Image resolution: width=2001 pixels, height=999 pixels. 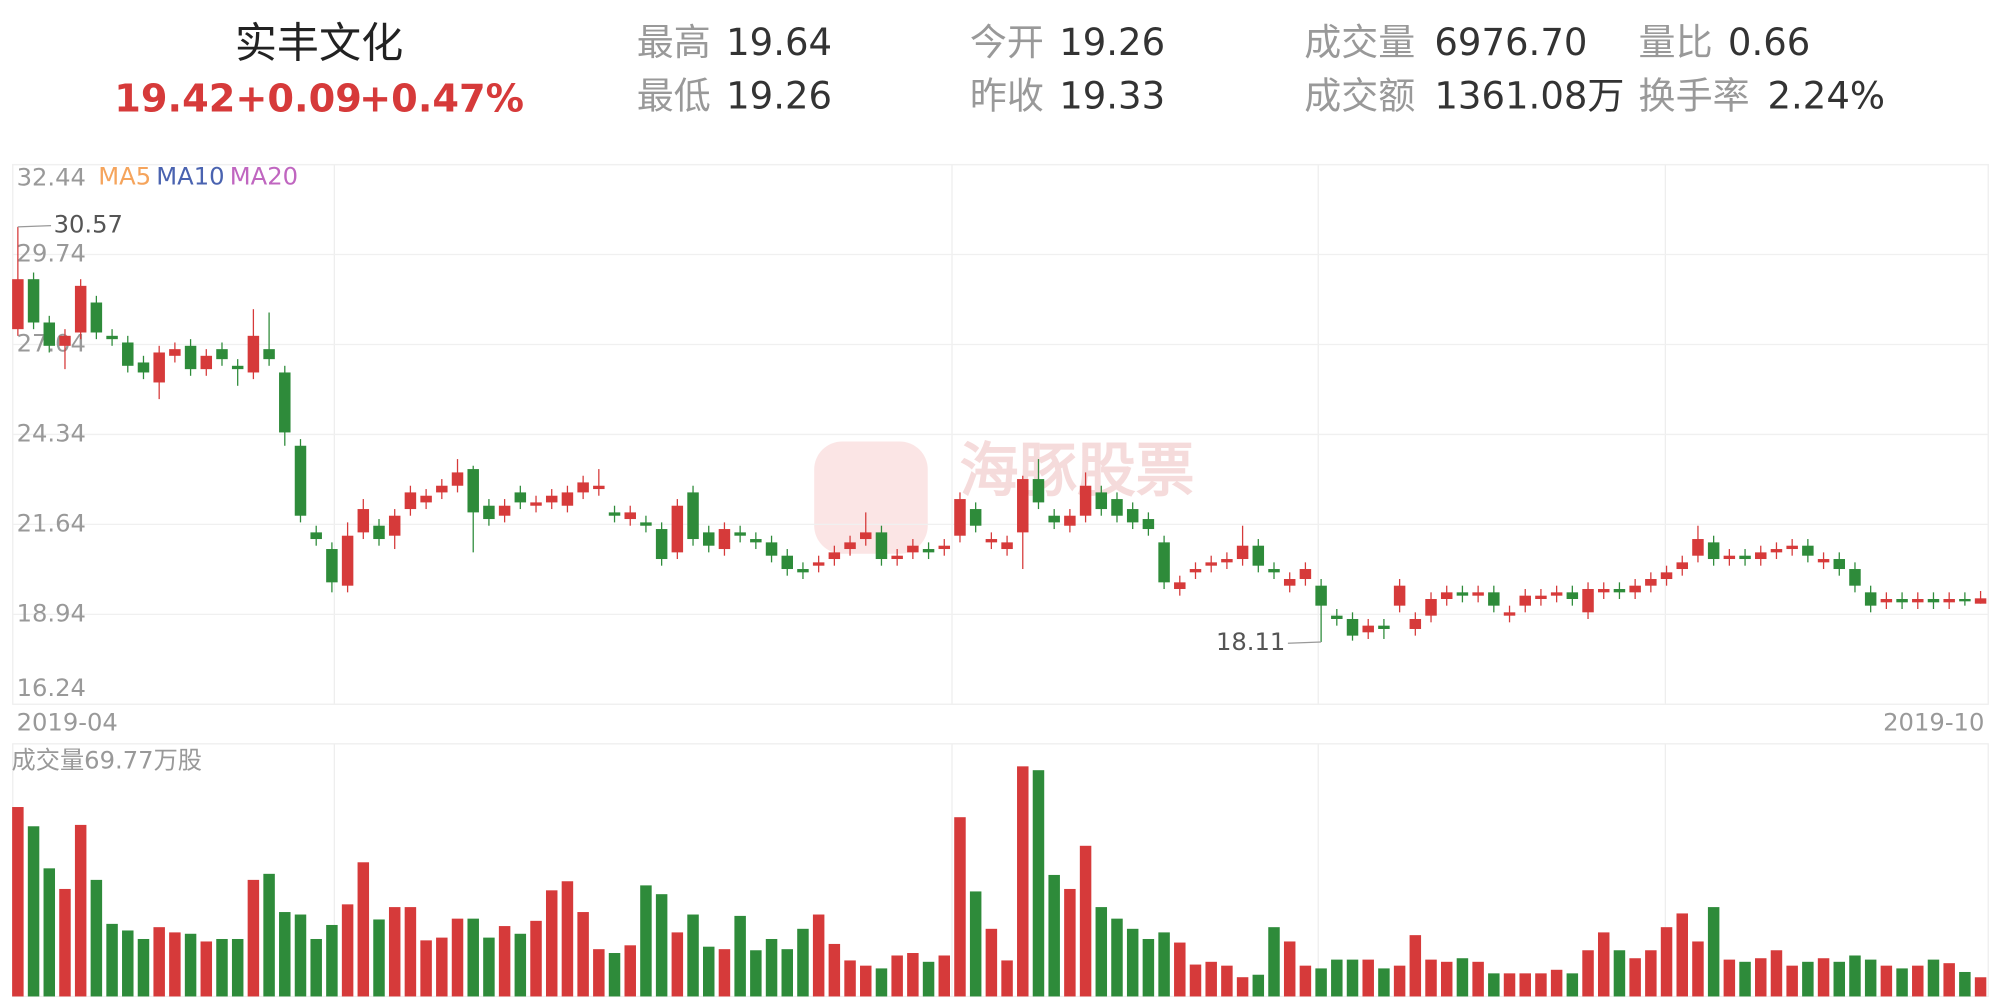 I want to click on stat-value: 1361.08万, so click(x=1529, y=96).